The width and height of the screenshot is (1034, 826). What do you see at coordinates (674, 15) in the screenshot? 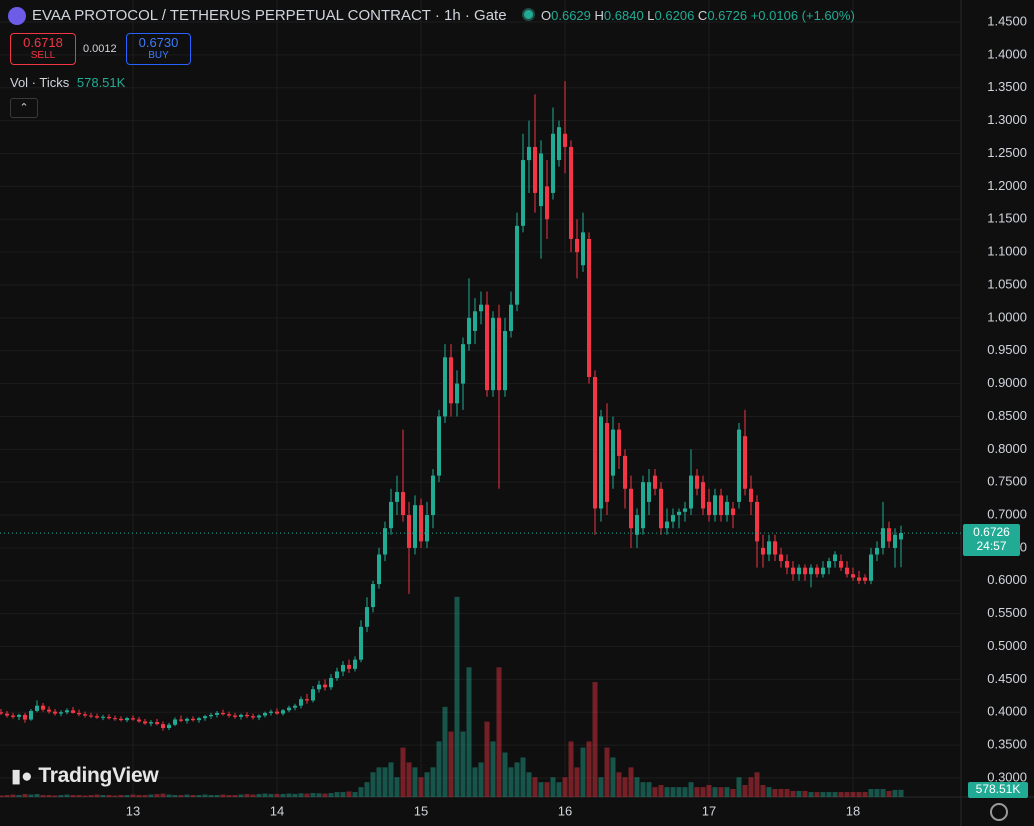
I see `ohlc-value: 0.6206` at bounding box center [674, 15].